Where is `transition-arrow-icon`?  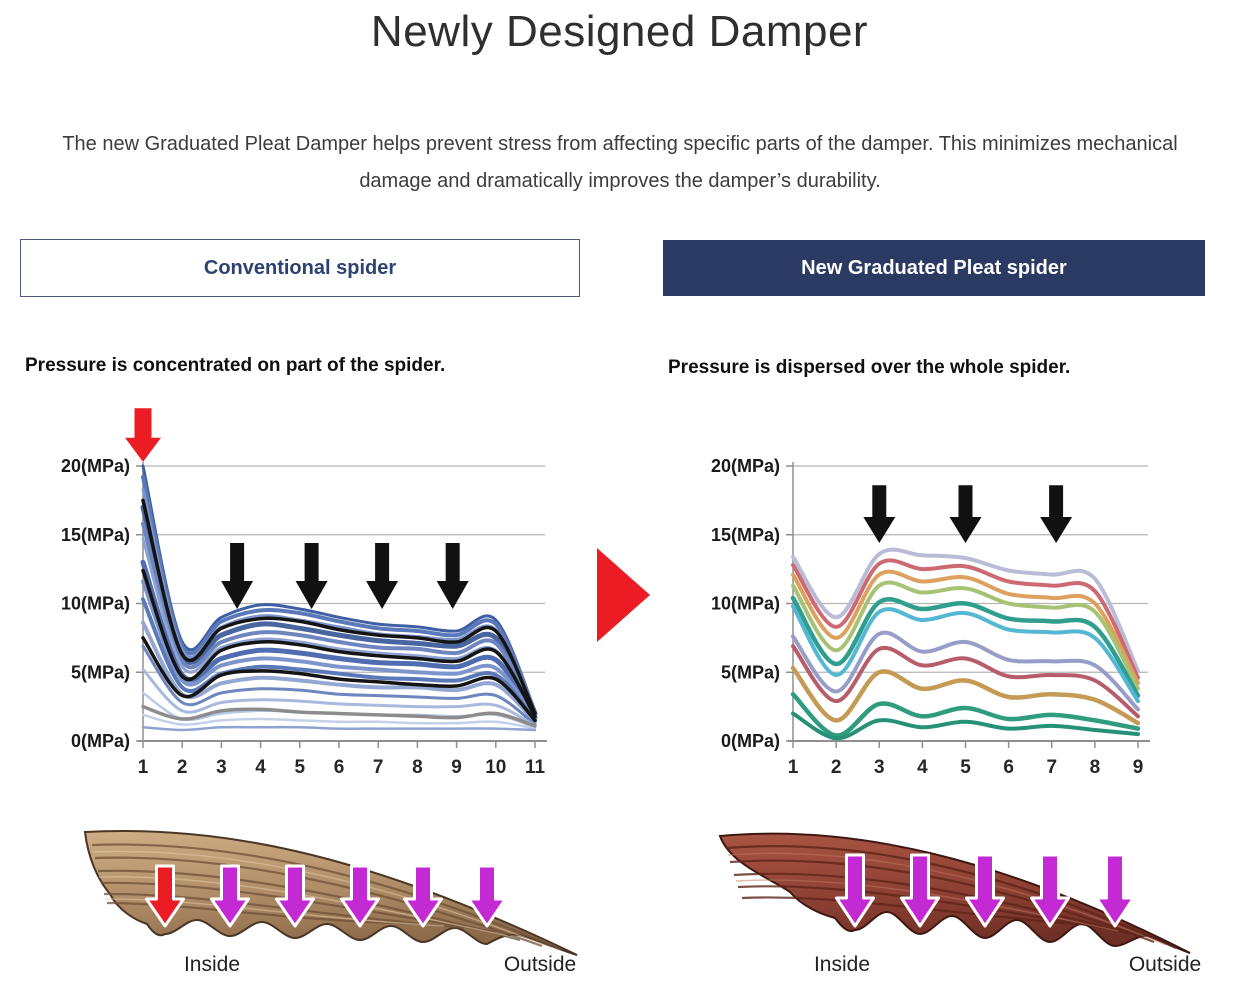 transition-arrow-icon is located at coordinates (623, 595).